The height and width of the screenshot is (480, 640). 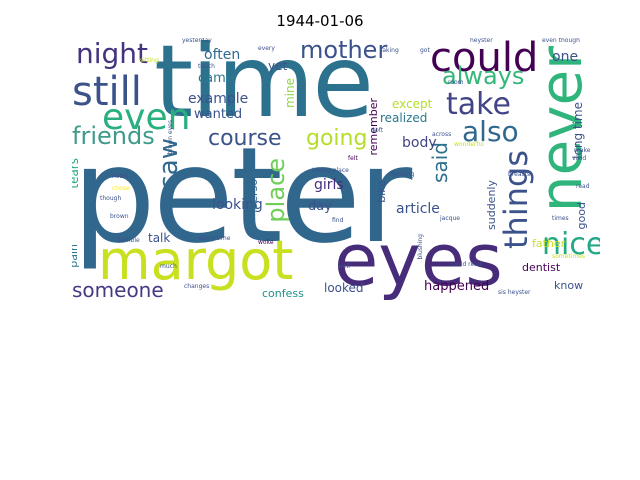 I want to click on word-room: room, so click(x=456, y=82).